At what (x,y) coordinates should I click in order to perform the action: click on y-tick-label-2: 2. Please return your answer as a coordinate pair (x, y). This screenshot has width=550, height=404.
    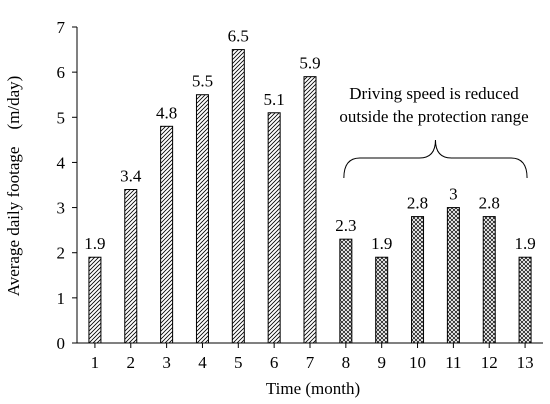
    Looking at the image, I should click on (61, 253).